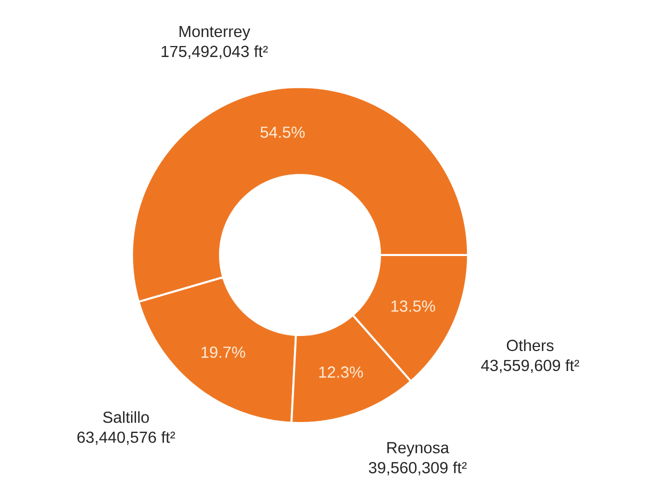 The width and height of the screenshot is (655, 492). What do you see at coordinates (282, 132) in the screenshot?
I see `text: 54.5%` at bounding box center [282, 132].